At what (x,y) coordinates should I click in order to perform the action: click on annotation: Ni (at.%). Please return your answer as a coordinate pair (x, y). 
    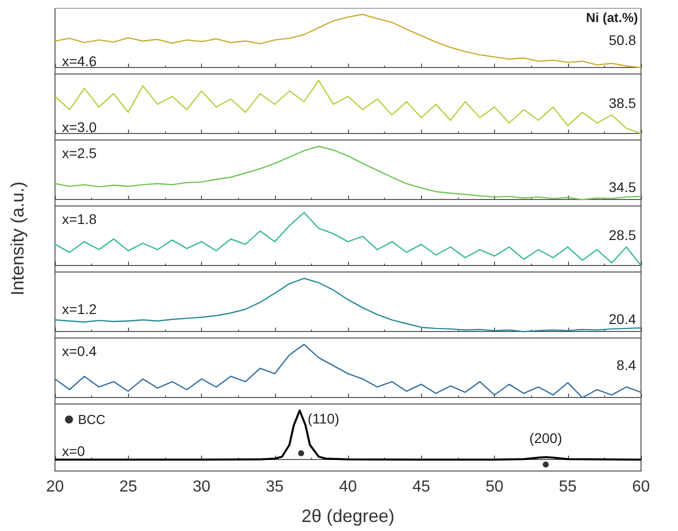
    Looking at the image, I should click on (612, 17).